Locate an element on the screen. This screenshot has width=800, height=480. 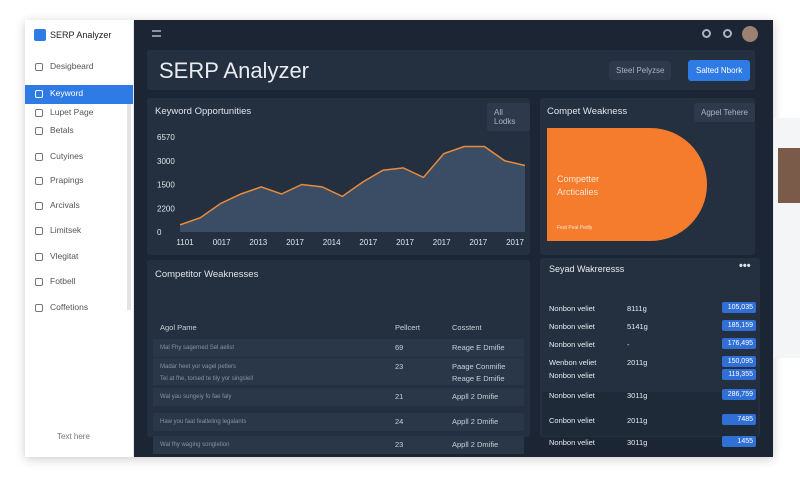
cell: Reage E Dmifie is located at coordinates (478, 347).